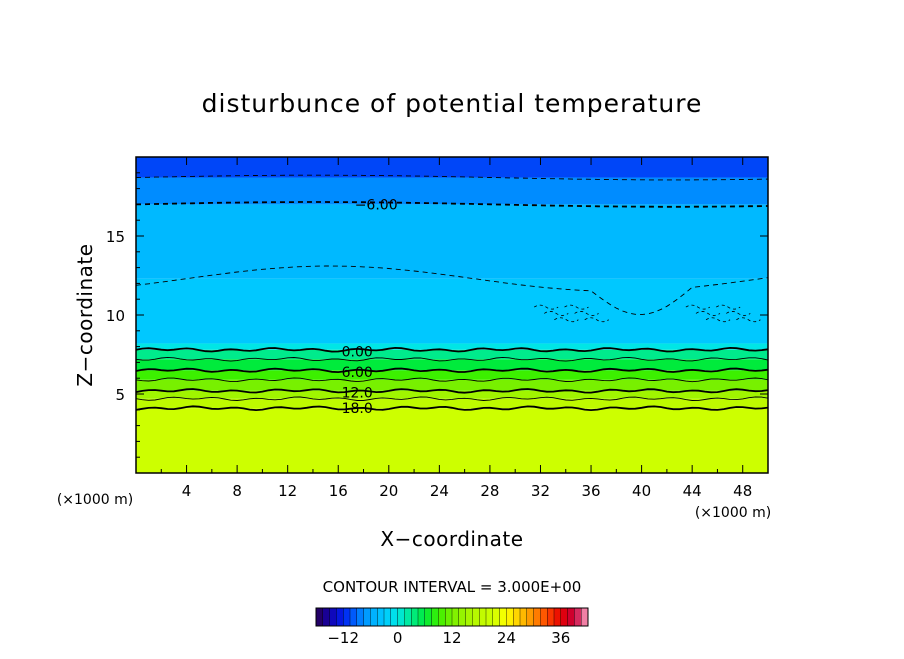 The image size is (904, 659). Describe the element at coordinates (439, 491) in the screenshot. I see `x-tick-label: 24` at that location.